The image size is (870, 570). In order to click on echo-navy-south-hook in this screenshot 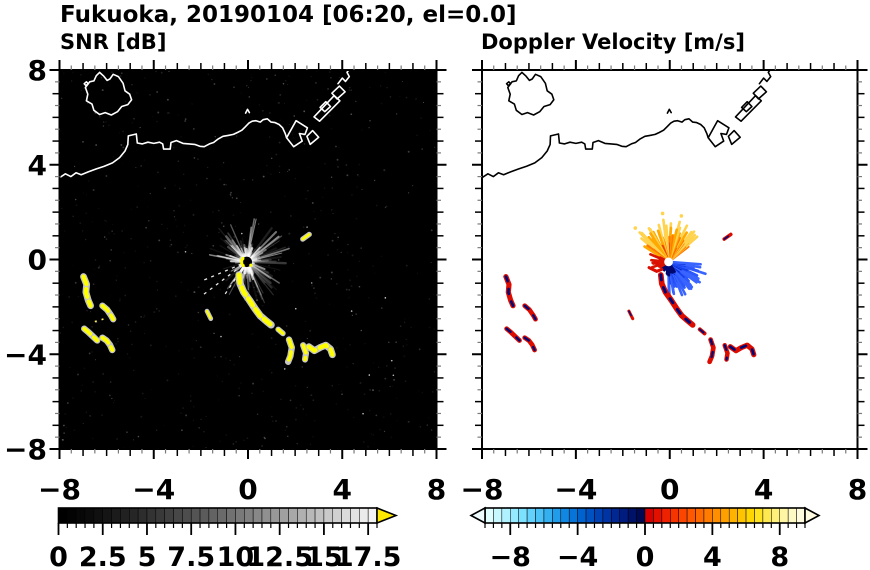, I will do `click(711, 350)`.